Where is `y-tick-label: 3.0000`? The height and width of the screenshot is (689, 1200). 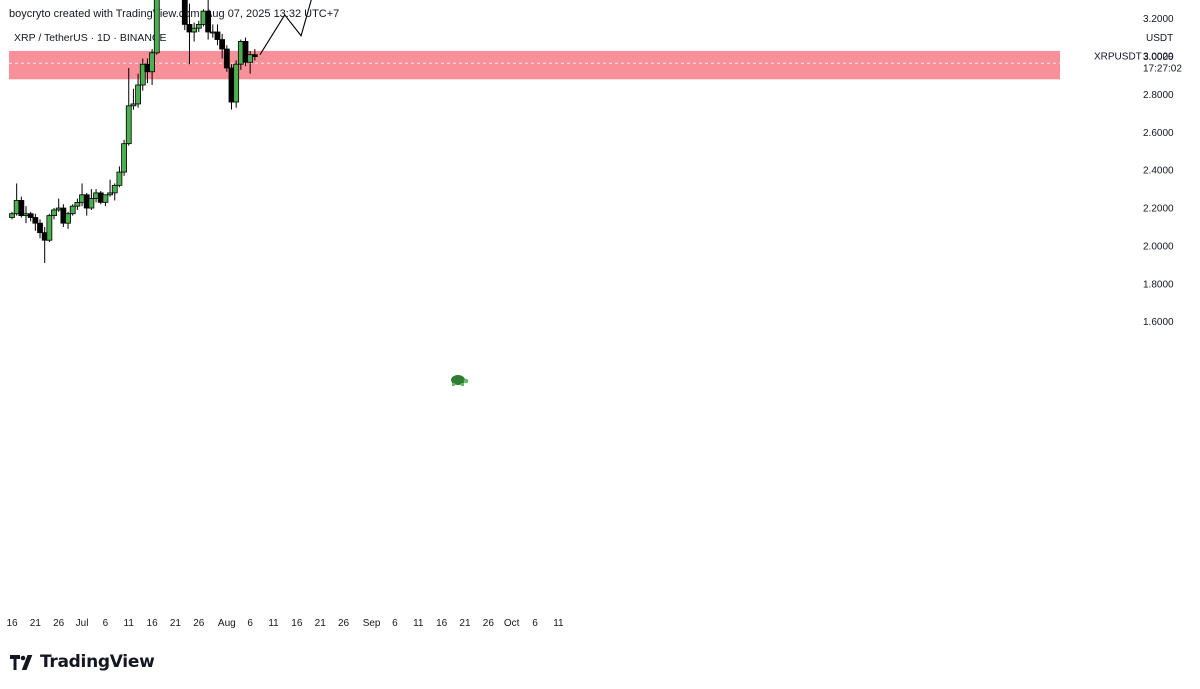
y-tick-label: 3.0000 is located at coordinates (1158, 57).